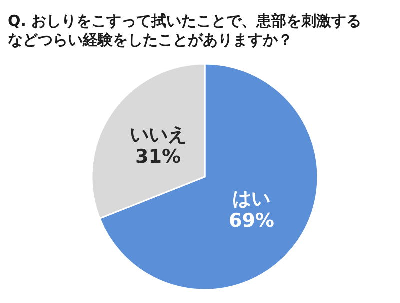 The height and width of the screenshot is (303, 400). I want to click on data-label: 31%, so click(159, 157).